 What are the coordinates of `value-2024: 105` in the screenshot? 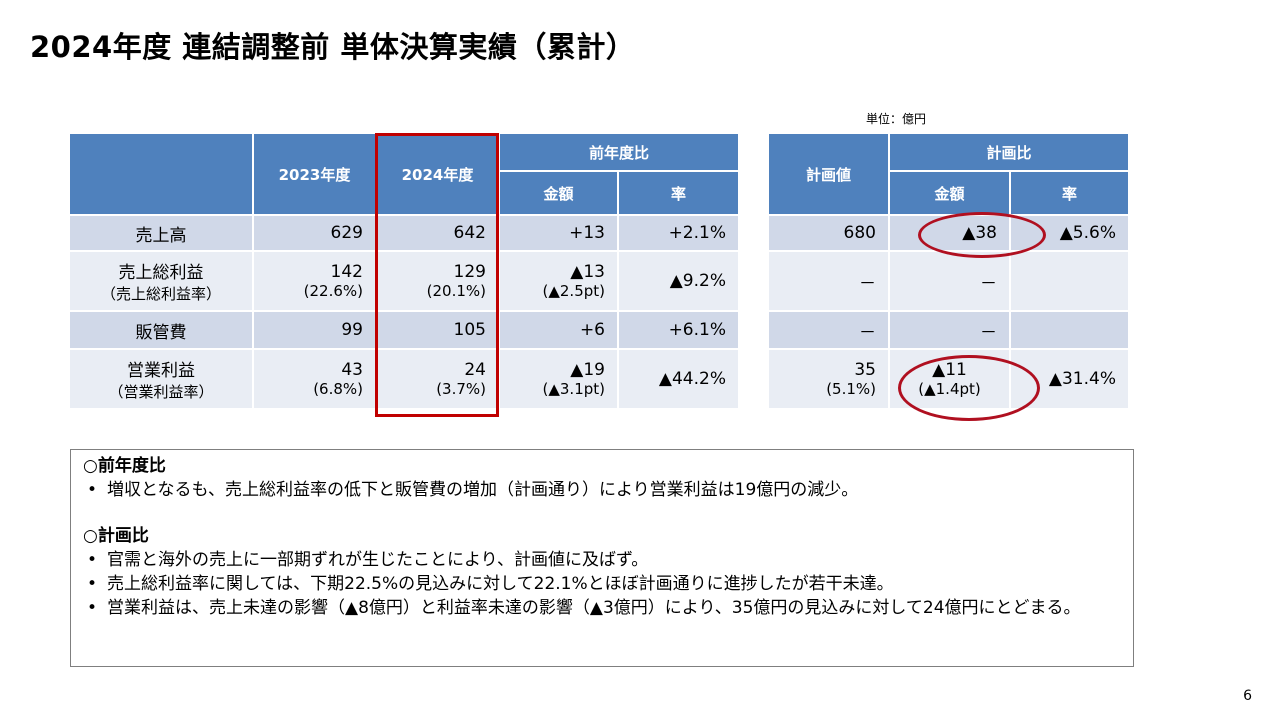 It's located at (437, 330).